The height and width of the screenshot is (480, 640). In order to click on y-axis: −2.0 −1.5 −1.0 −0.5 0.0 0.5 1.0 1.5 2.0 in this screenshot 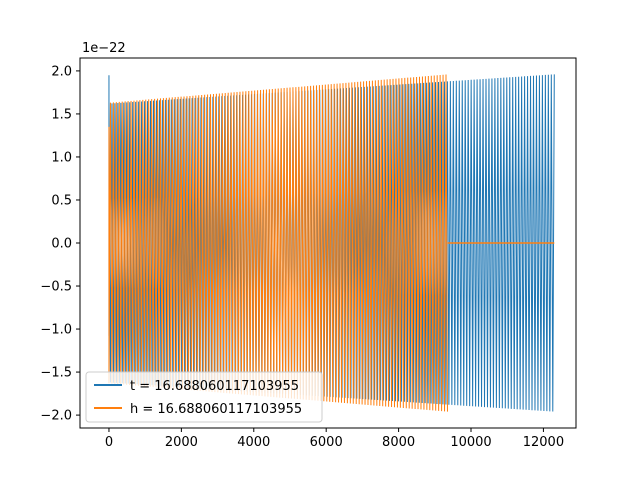, I will do `click(60, 244)`.